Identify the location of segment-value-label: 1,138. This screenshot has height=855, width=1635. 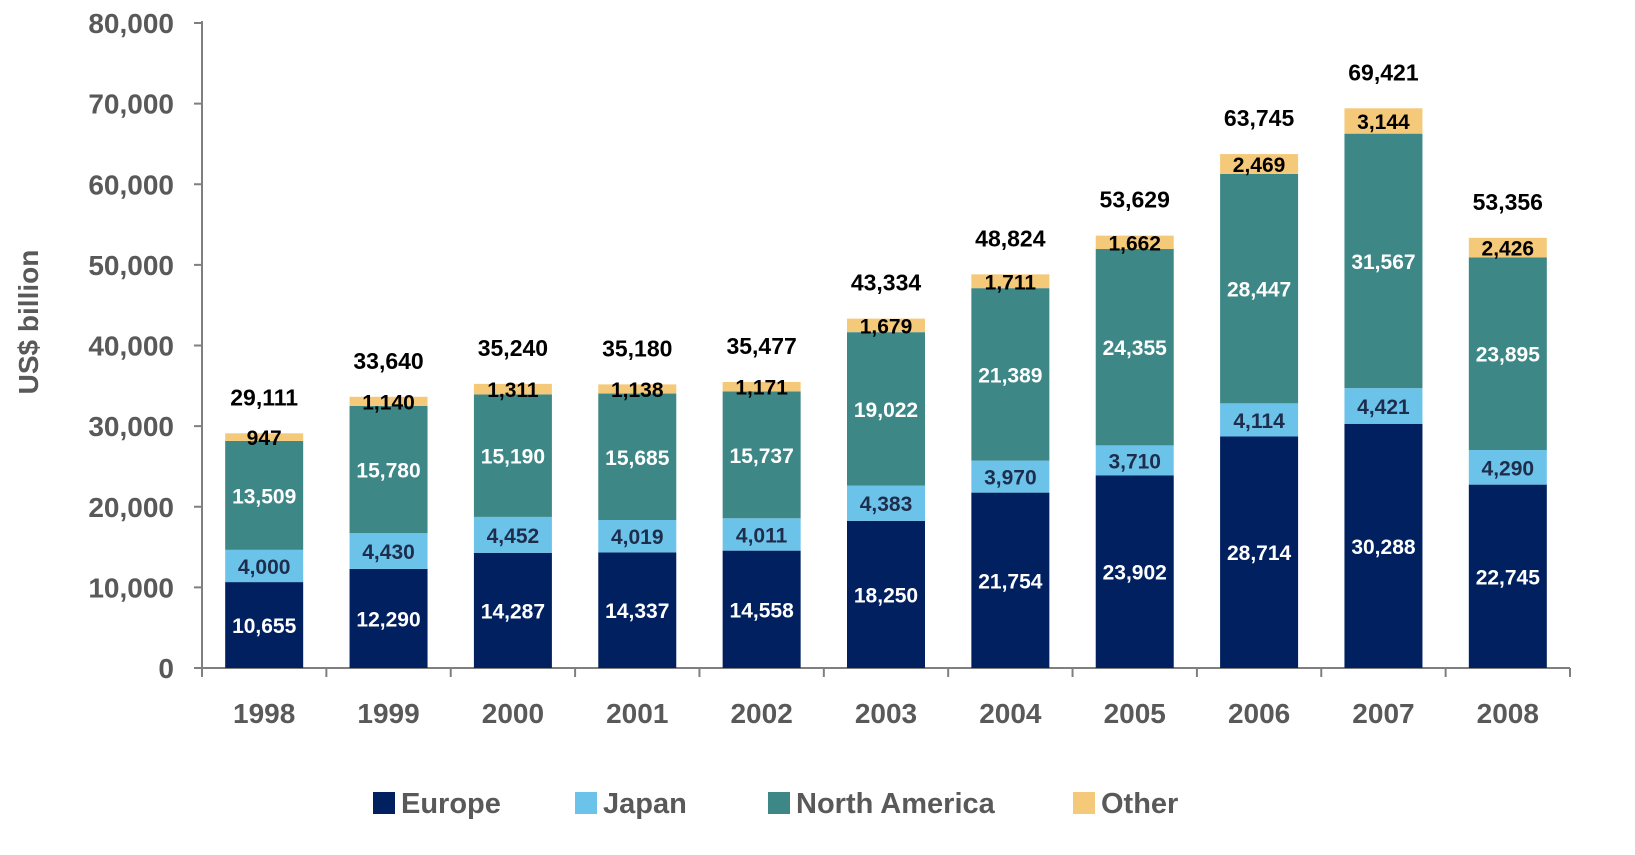
(637, 390).